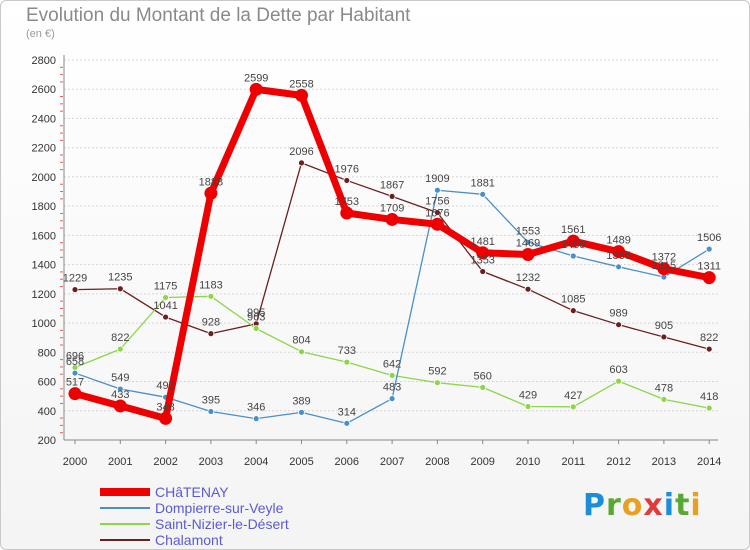 This screenshot has width=750, height=550. What do you see at coordinates (301, 84) in the screenshot?
I see `data-label: 2558` at bounding box center [301, 84].